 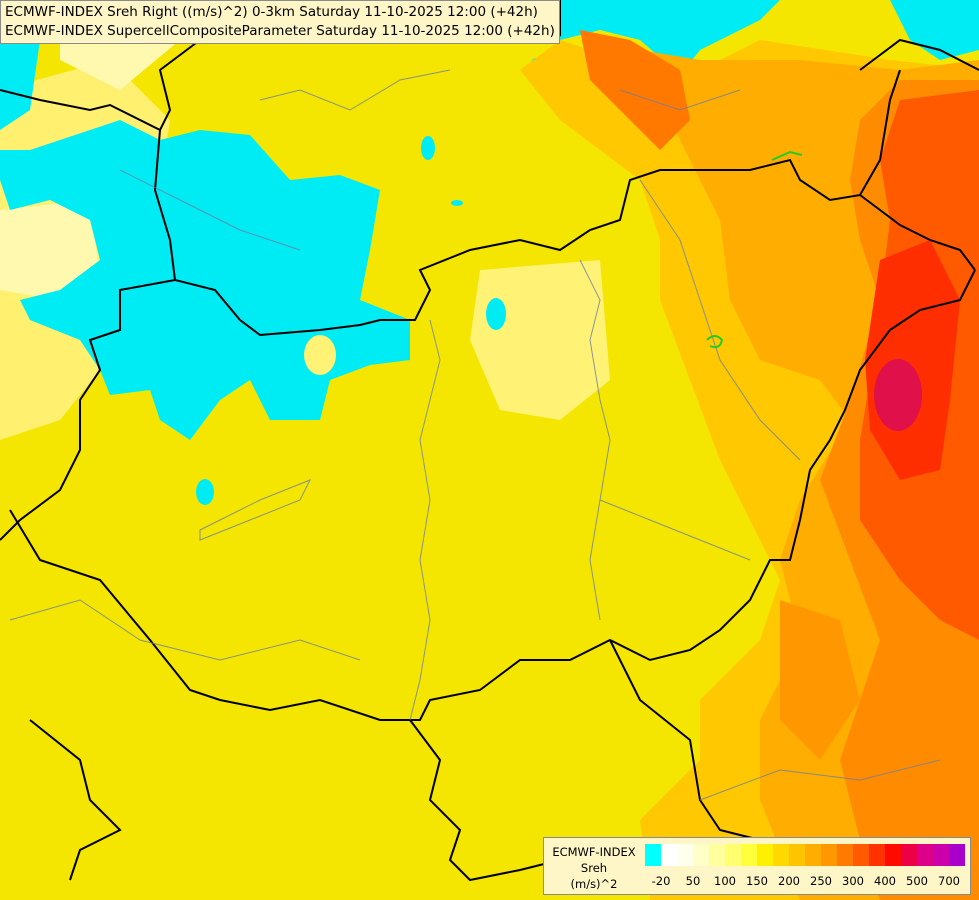 I want to click on legend-swatches, so click(x=805, y=855).